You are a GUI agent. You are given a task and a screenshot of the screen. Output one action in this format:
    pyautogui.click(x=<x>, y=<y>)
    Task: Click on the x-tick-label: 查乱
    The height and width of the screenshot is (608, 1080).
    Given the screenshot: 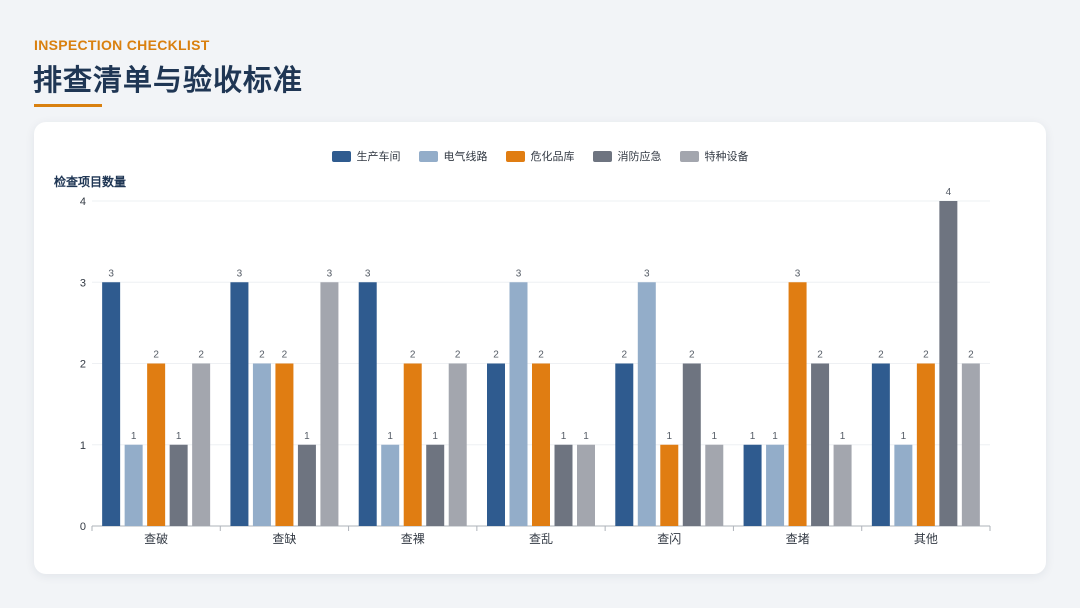 What is the action you would take?
    pyautogui.click(x=541, y=539)
    